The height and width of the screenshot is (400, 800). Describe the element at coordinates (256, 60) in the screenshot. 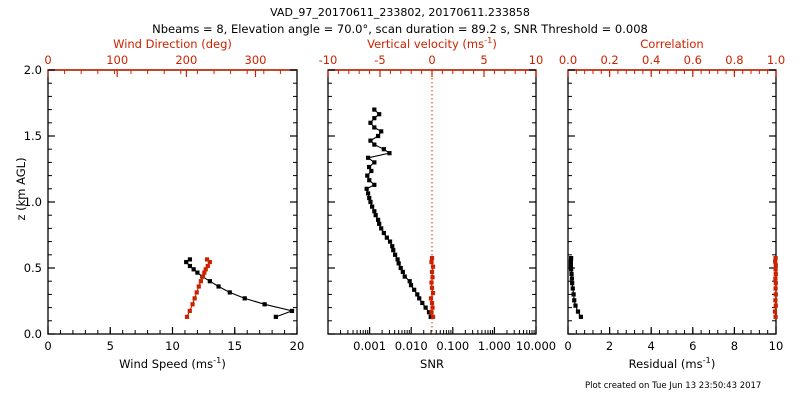

I see `top-tick-label: 300` at that location.